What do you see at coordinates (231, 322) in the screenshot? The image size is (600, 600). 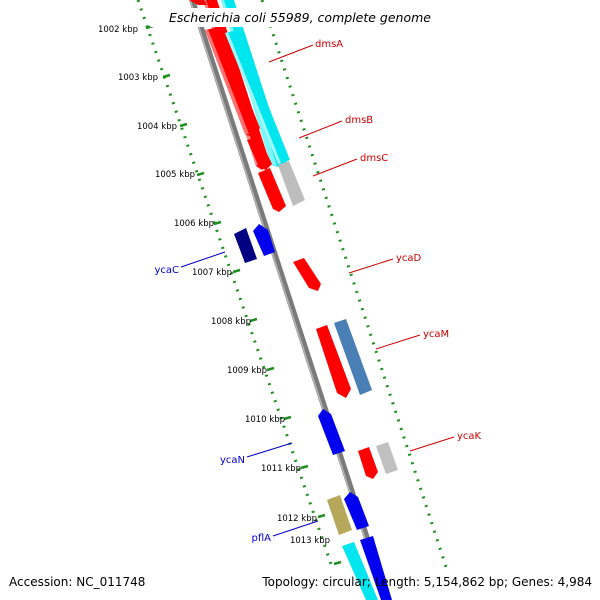 I see `kbp-label: 1008 kbp` at bounding box center [231, 322].